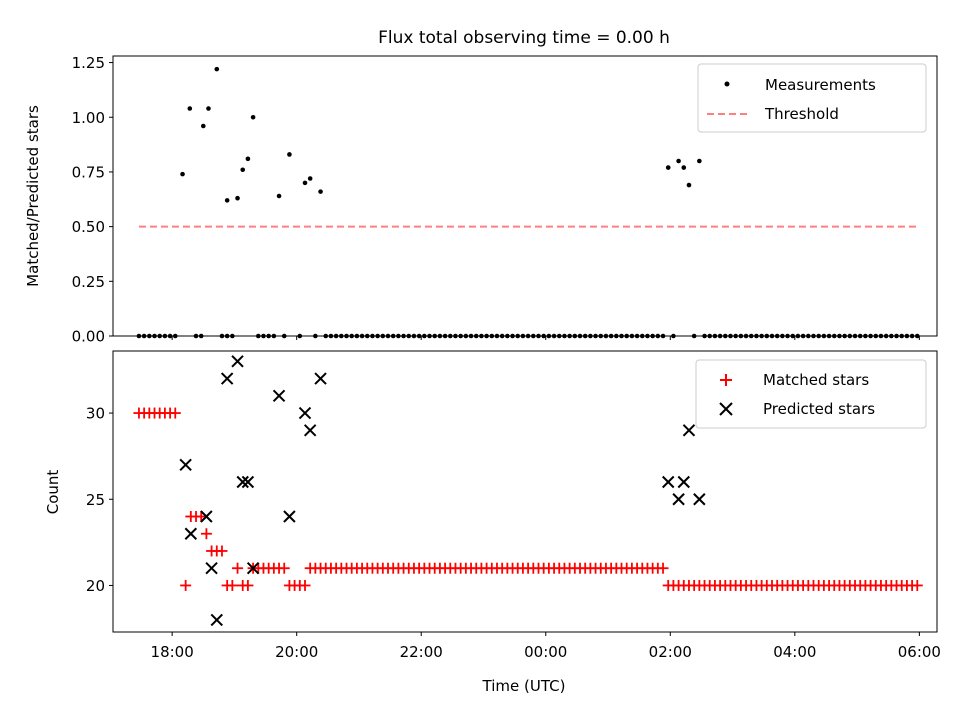  Describe the element at coordinates (819, 409) in the screenshot. I see `legend-predicted-label: Predicted stars` at that location.